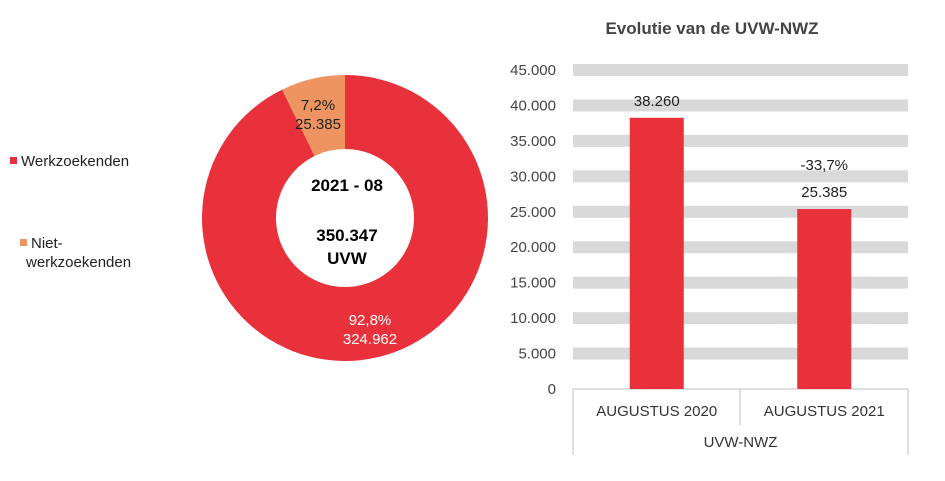  I want to click on y-tick-label: 30.000, so click(533, 176).